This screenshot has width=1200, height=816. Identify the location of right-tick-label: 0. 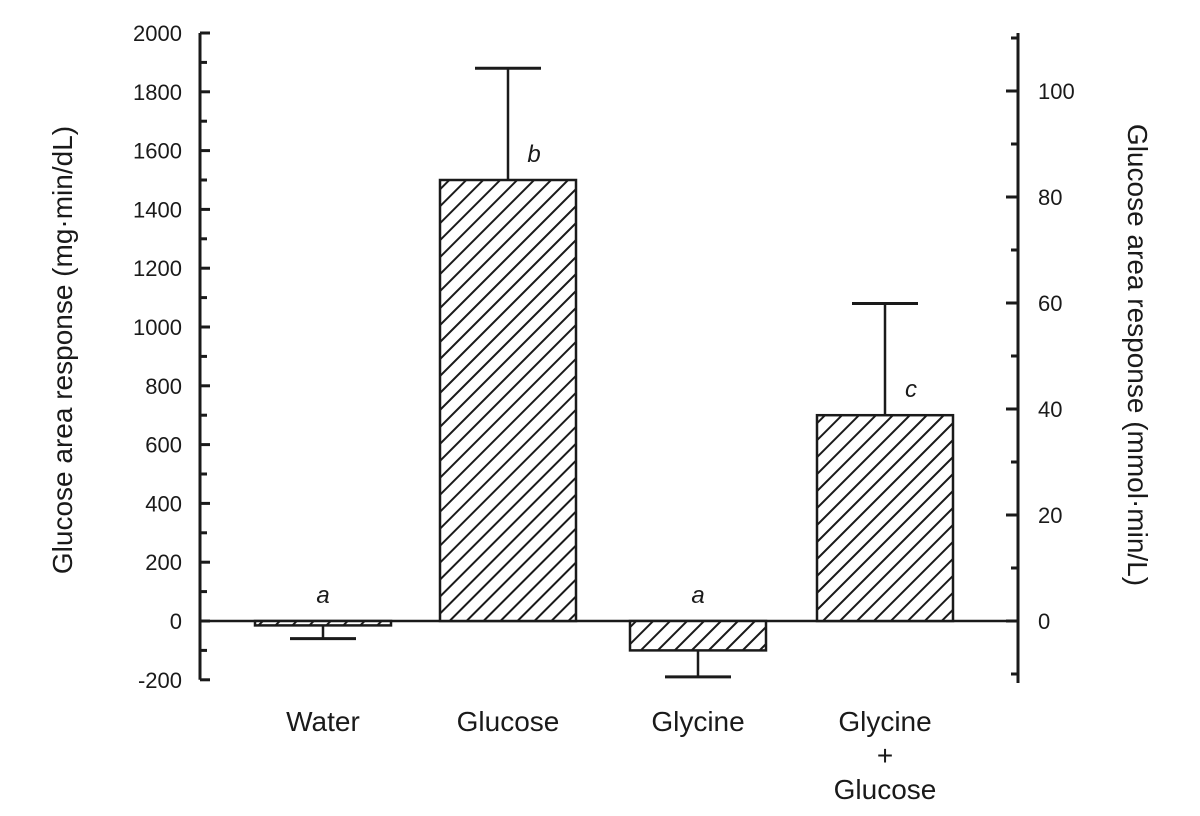
(1044, 621).